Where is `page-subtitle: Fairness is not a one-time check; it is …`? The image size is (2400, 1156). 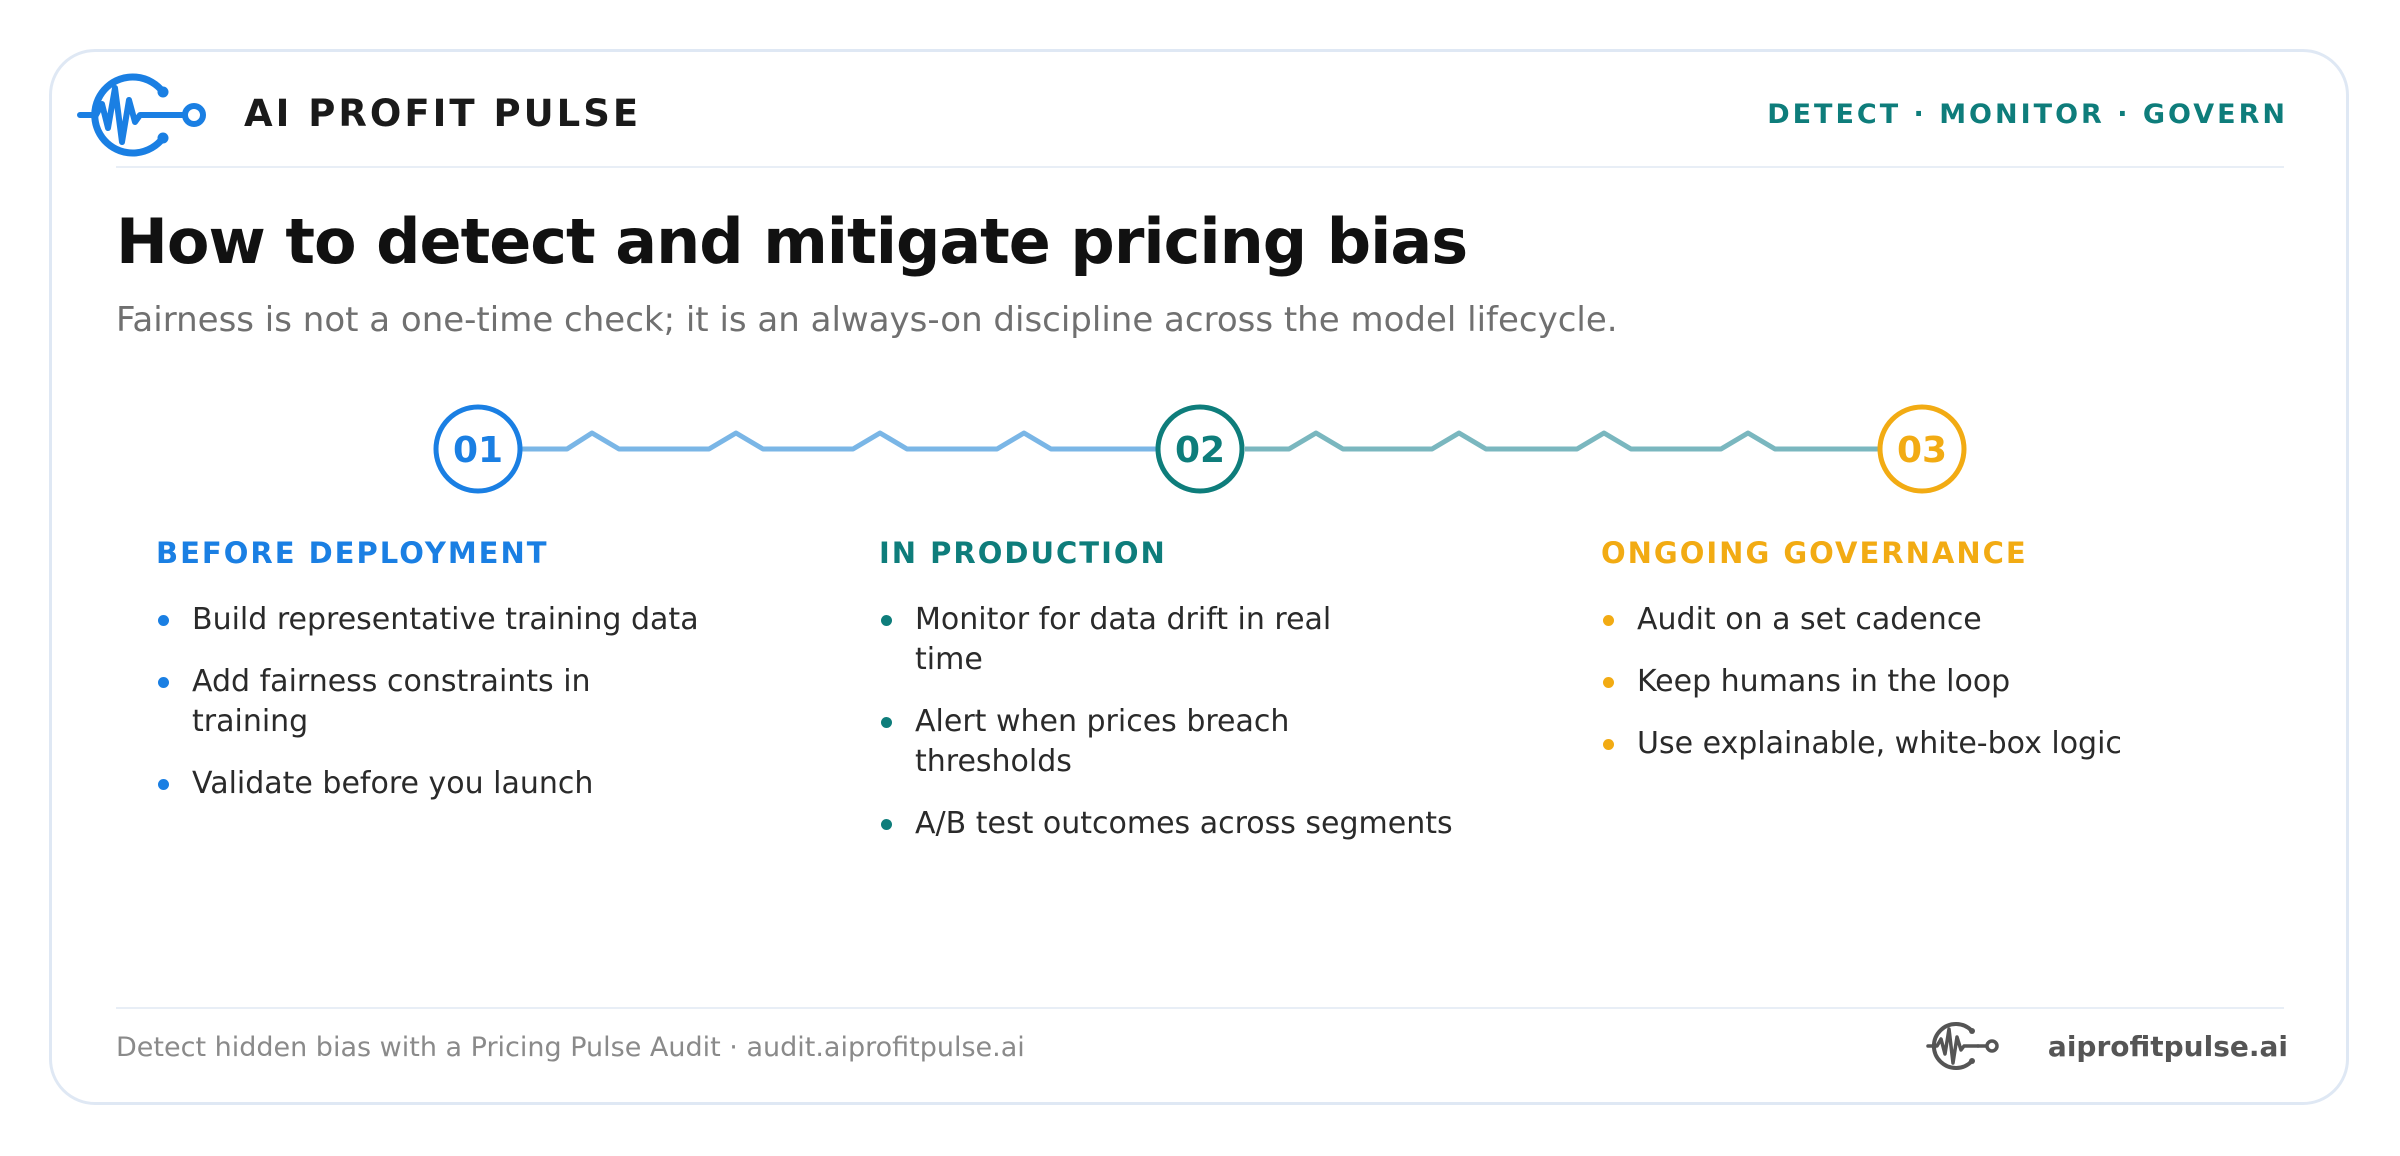 page-subtitle: Fairness is not a one-time check; it is … is located at coordinates (867, 320).